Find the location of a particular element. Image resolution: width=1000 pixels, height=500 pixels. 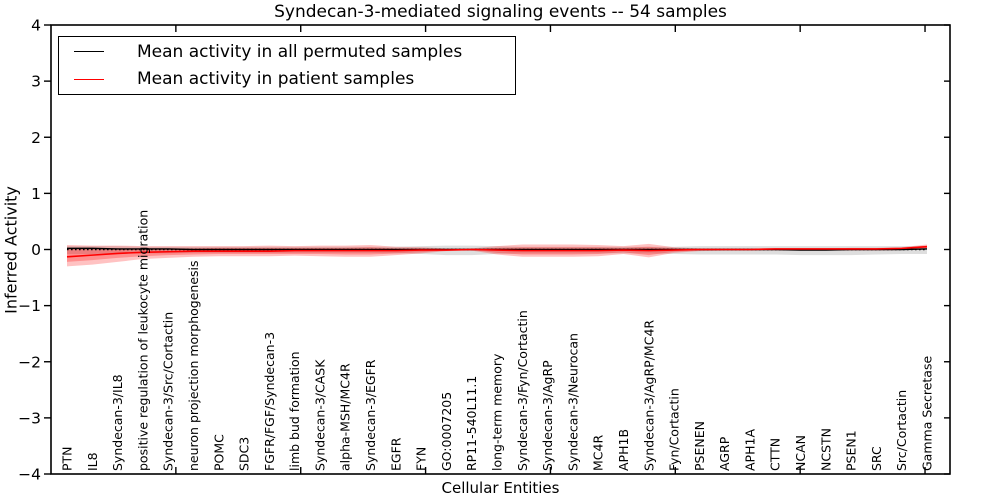

x-entity-label: FYN is located at coordinates (421, 459).